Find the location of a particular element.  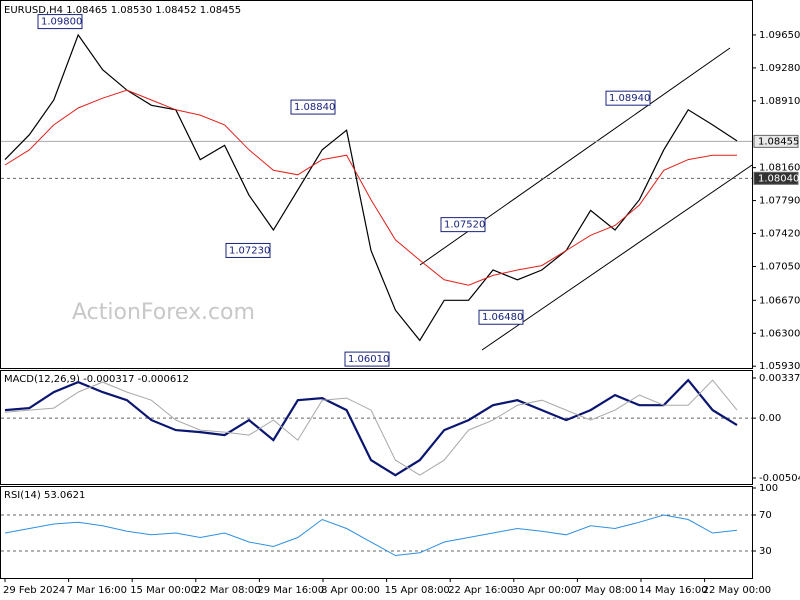

channel-lower is located at coordinates (617, 257).